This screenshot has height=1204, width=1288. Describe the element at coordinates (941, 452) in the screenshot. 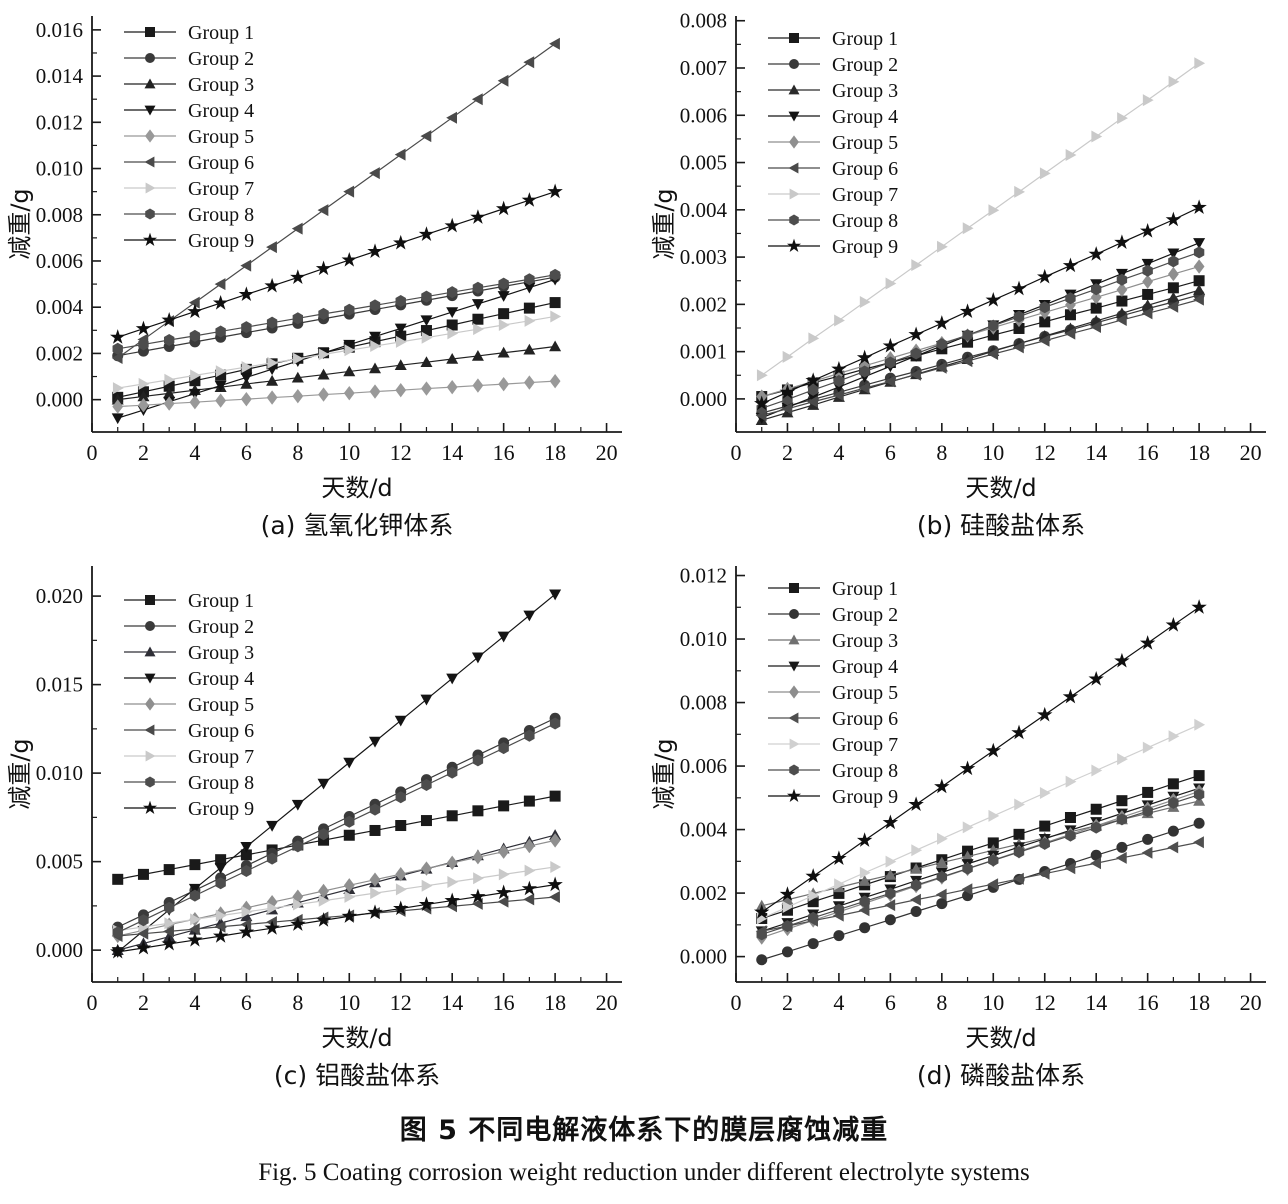

I see `x-tick-label: 8` at that location.